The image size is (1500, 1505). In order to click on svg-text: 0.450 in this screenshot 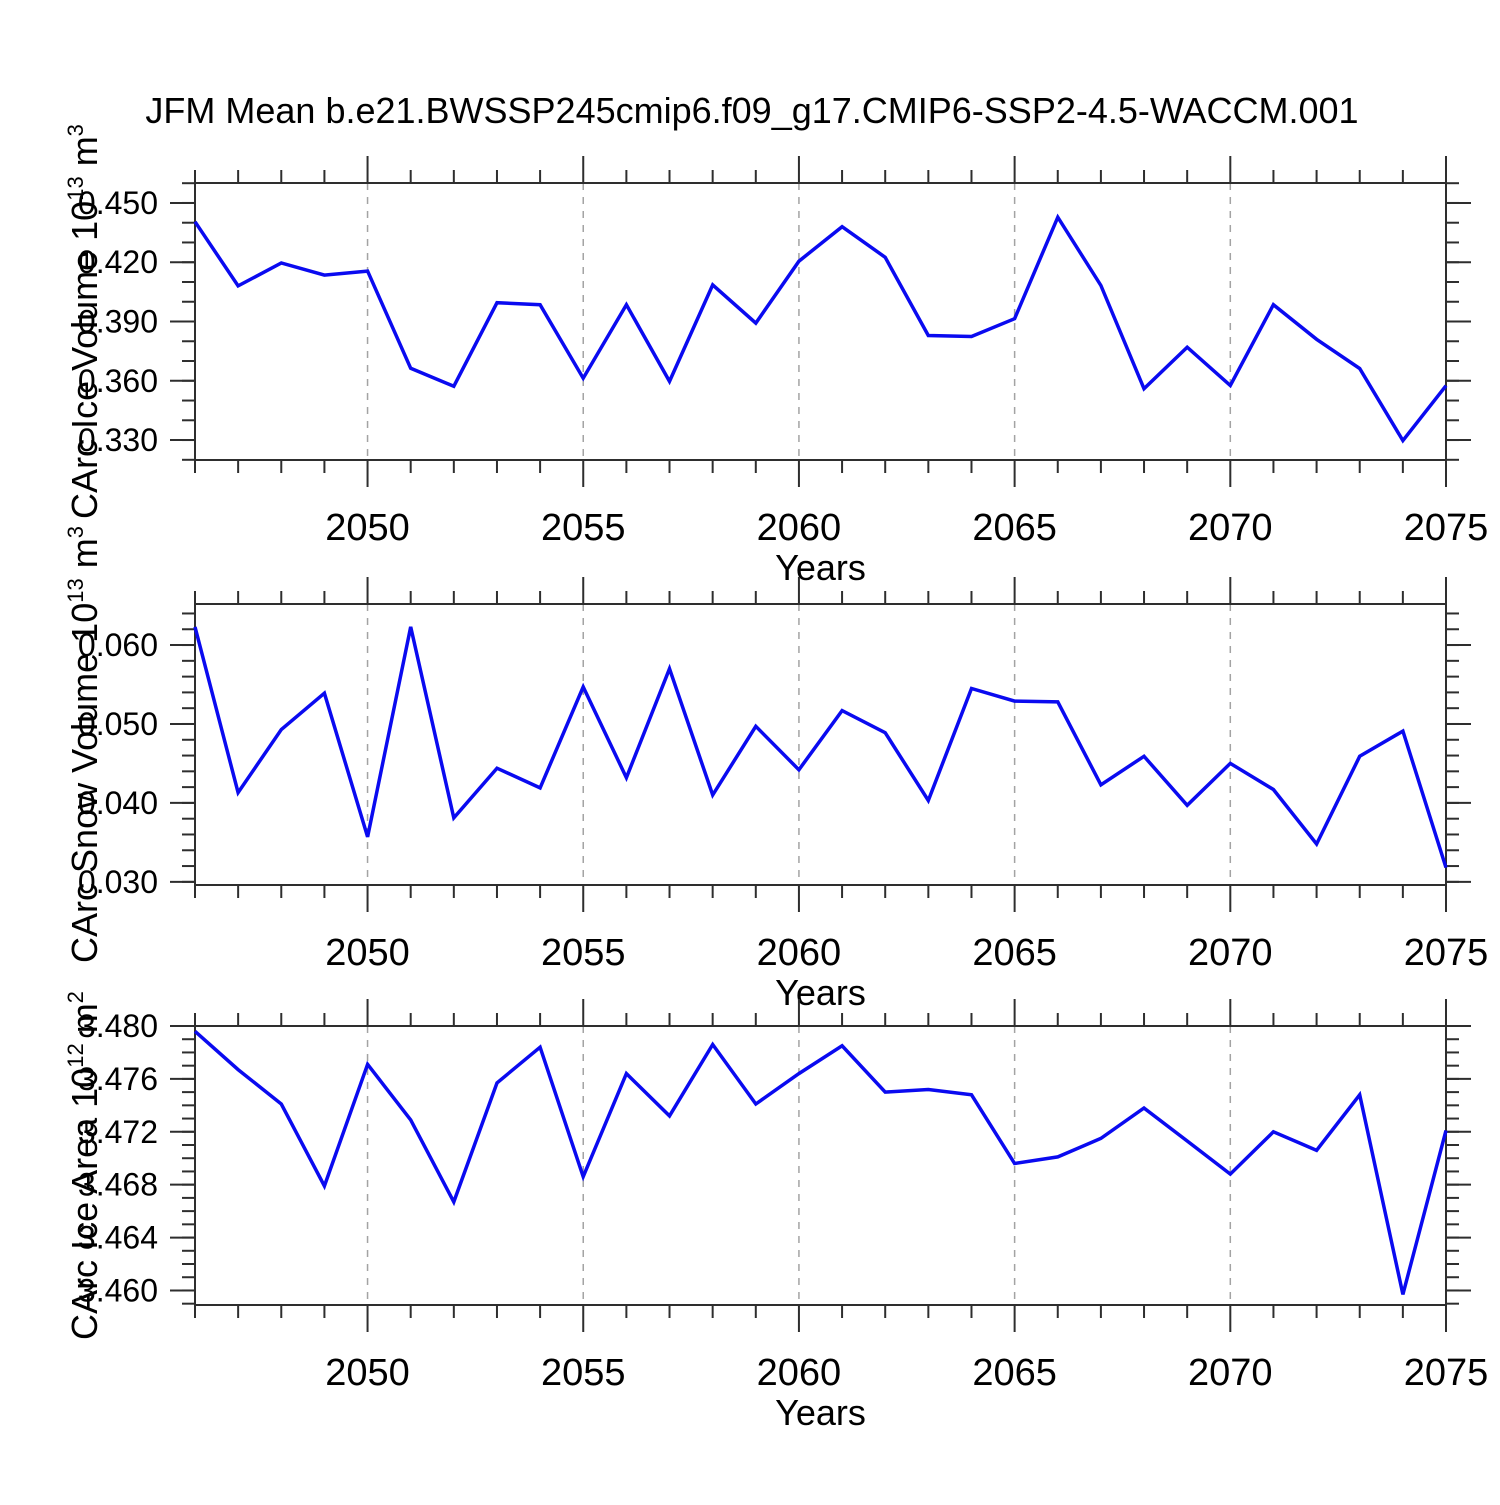, I will do `click(118, 203)`.